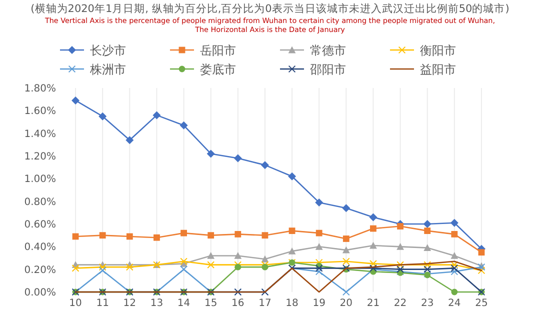 This screenshot has height=320, width=540. I want to click on legend-label: 益阳市, so click(438, 69).